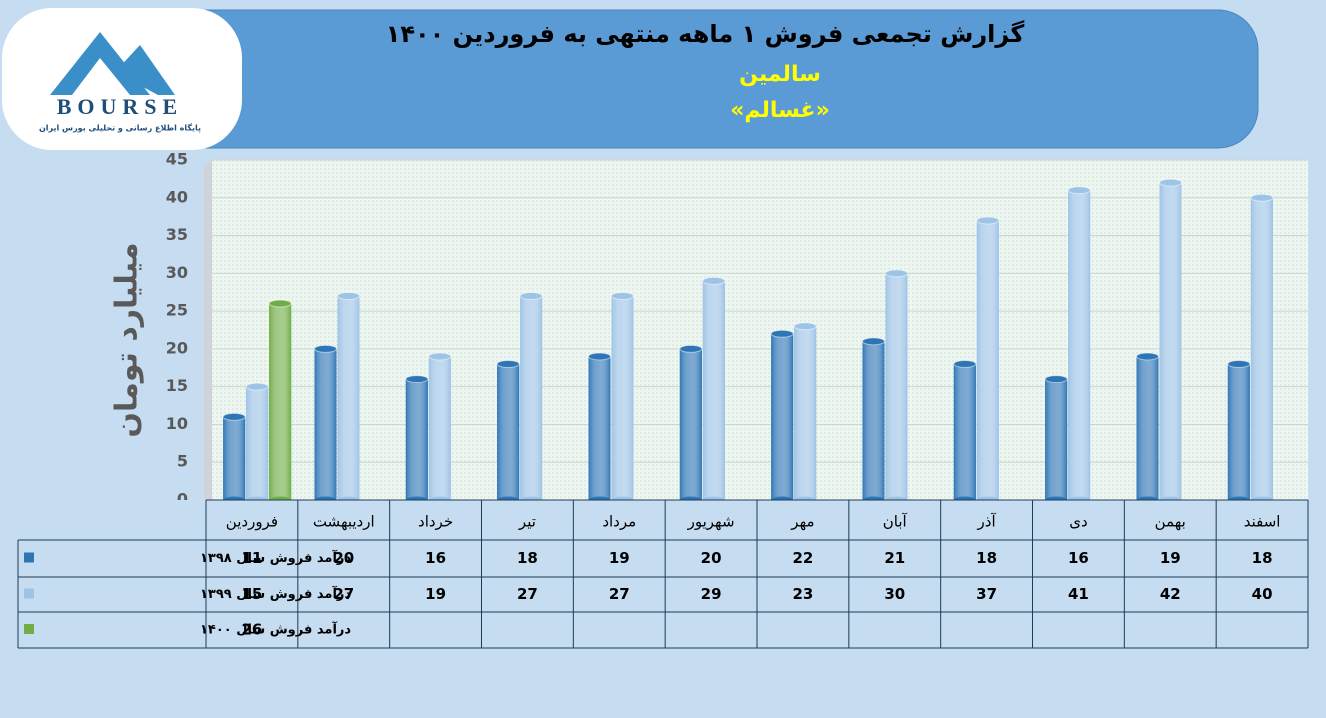  Describe the element at coordinates (177, 423) in the screenshot. I see `y-tick-label: 10` at that location.